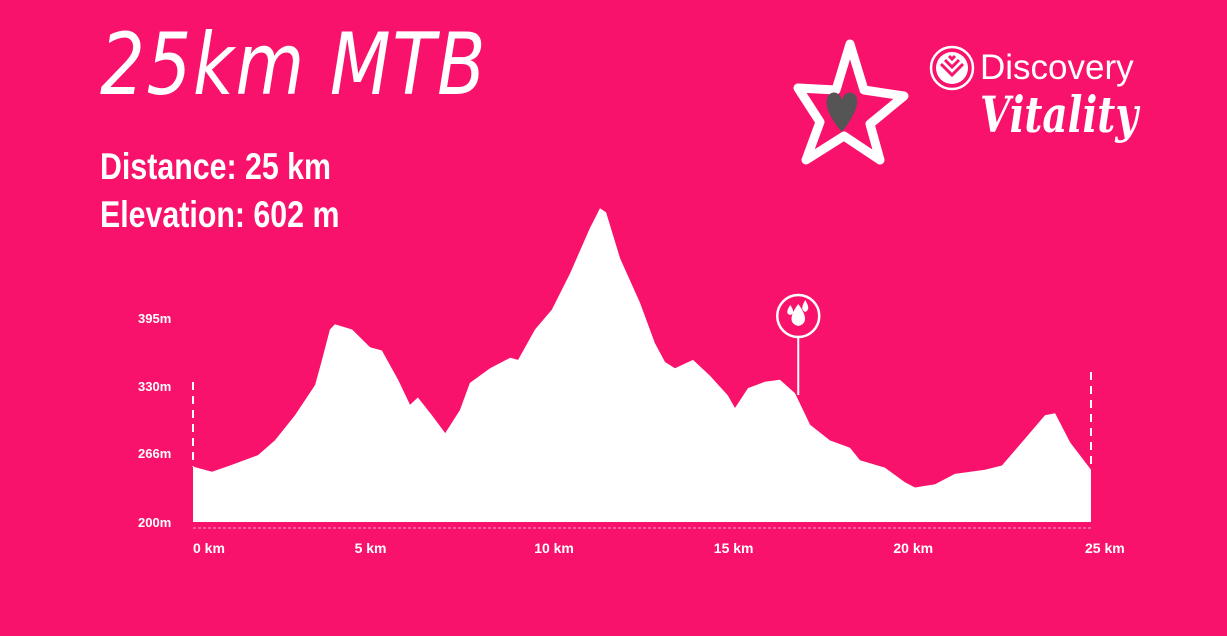  Describe the element at coordinates (154, 522) in the screenshot. I see `y-tick-label: 200m` at that location.